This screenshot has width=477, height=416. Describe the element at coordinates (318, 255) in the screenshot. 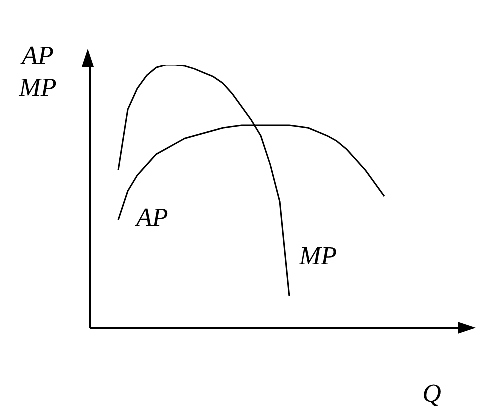

I see `series-label: MP` at that location.